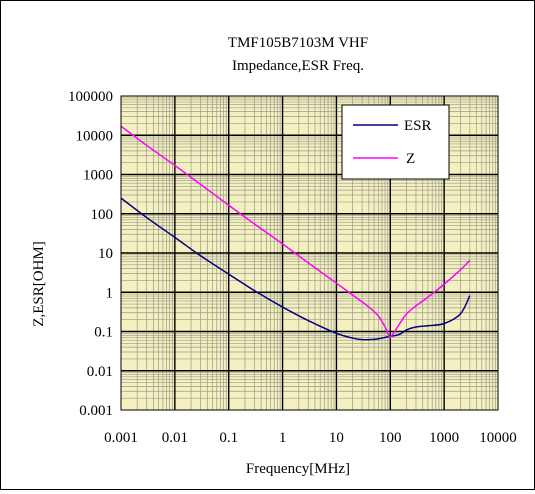 The width and height of the screenshot is (535, 494). What do you see at coordinates (100, 372) in the screenshot?
I see `y-tick-label: 0.01` at bounding box center [100, 372].